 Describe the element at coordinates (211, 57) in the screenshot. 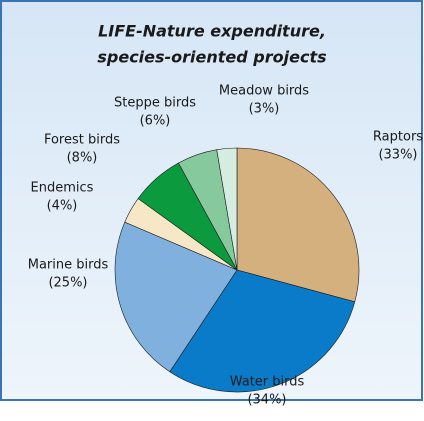

I see `chart-title: species-oriented projects` at that location.